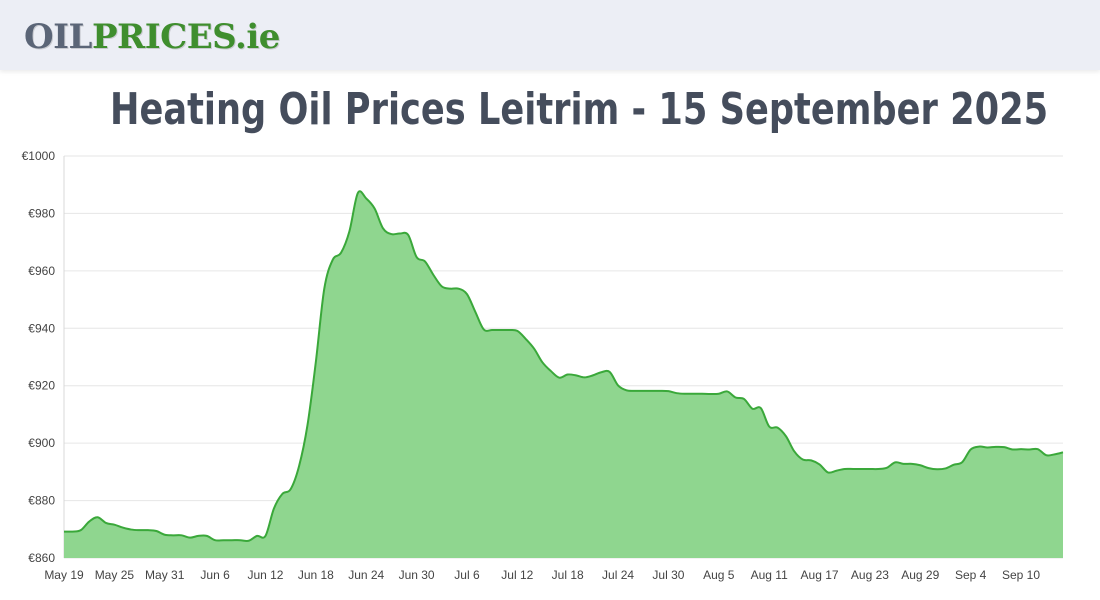 The image size is (1100, 600). What do you see at coordinates (152, 37) in the screenshot?
I see `site-logo: OILPRICES.ie` at bounding box center [152, 37].